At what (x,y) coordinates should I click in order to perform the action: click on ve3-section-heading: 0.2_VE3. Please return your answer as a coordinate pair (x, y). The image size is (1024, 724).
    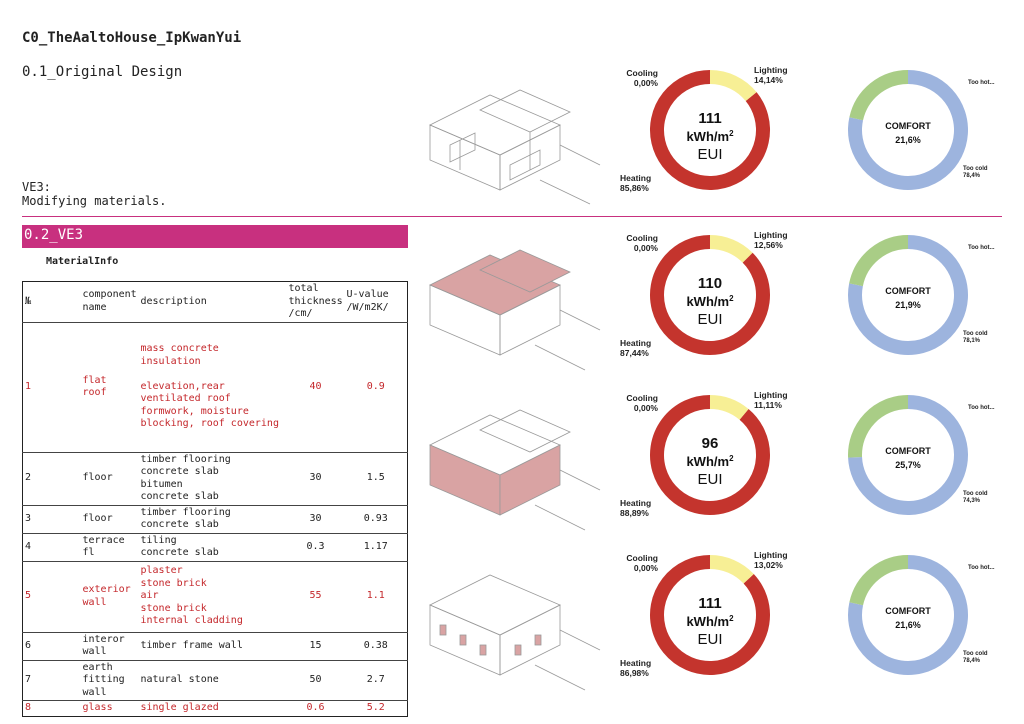
    Looking at the image, I should click on (215, 236).